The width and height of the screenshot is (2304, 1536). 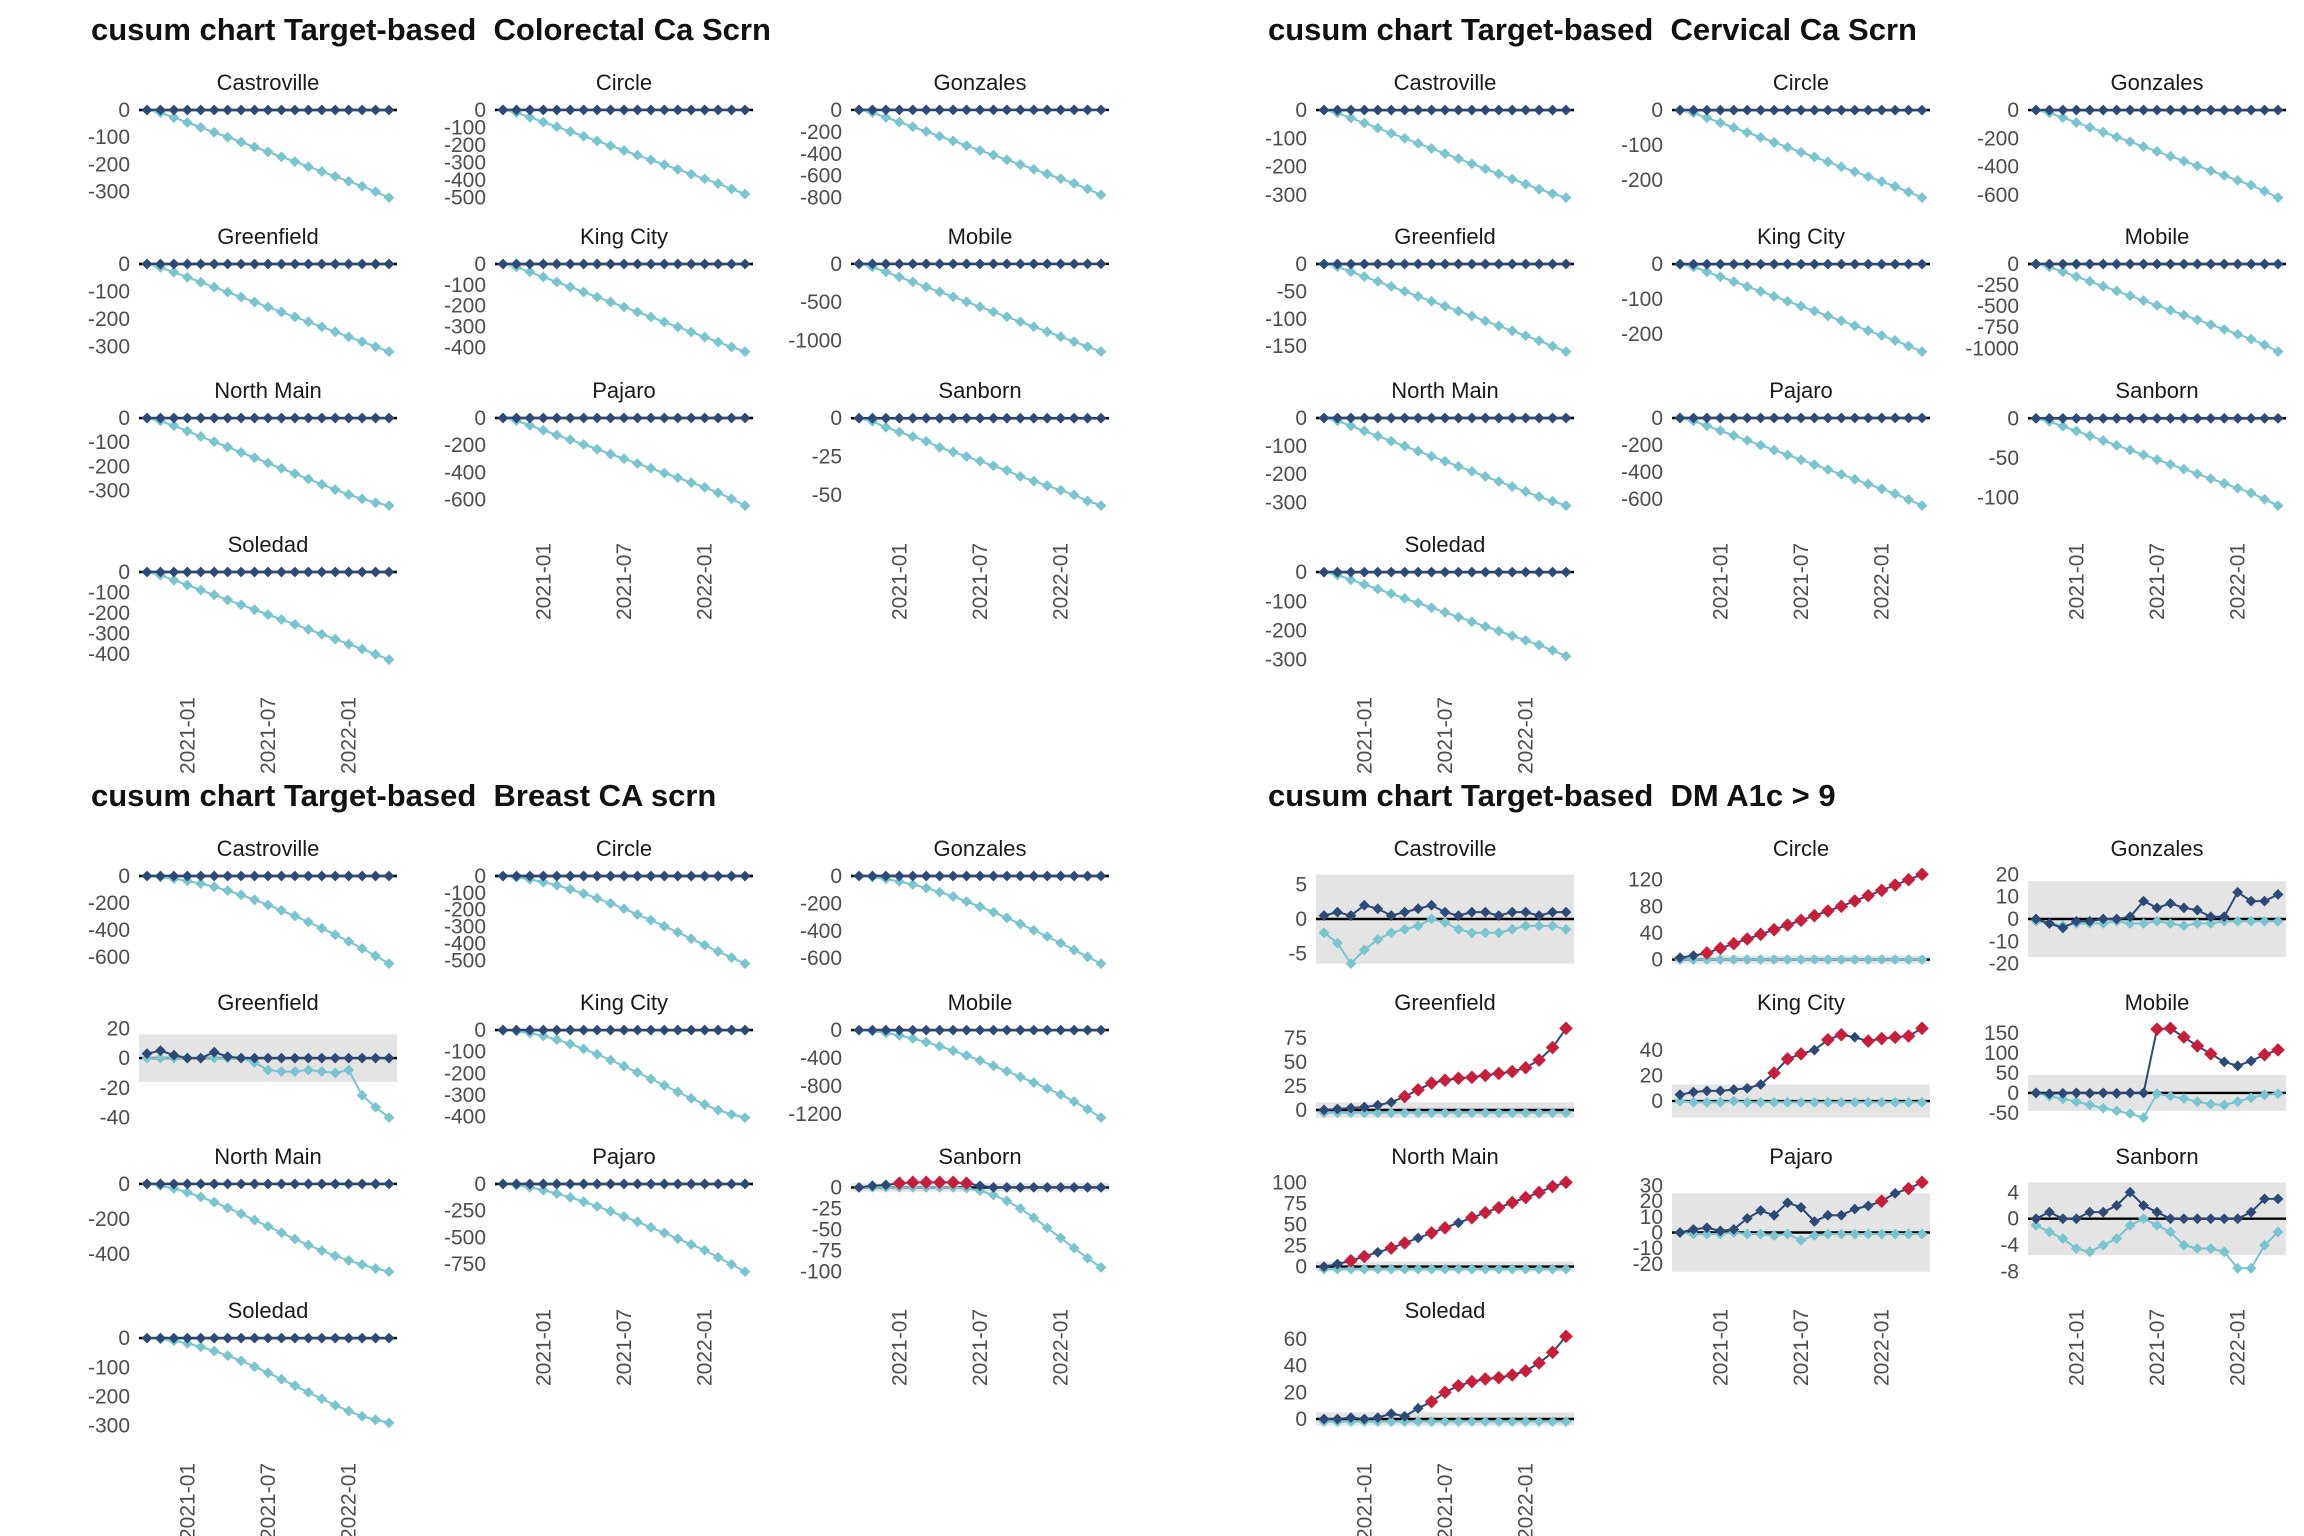 What do you see at coordinates (1431, 922) in the screenshot?
I see `facet-plot: 5 0 -5` at bounding box center [1431, 922].